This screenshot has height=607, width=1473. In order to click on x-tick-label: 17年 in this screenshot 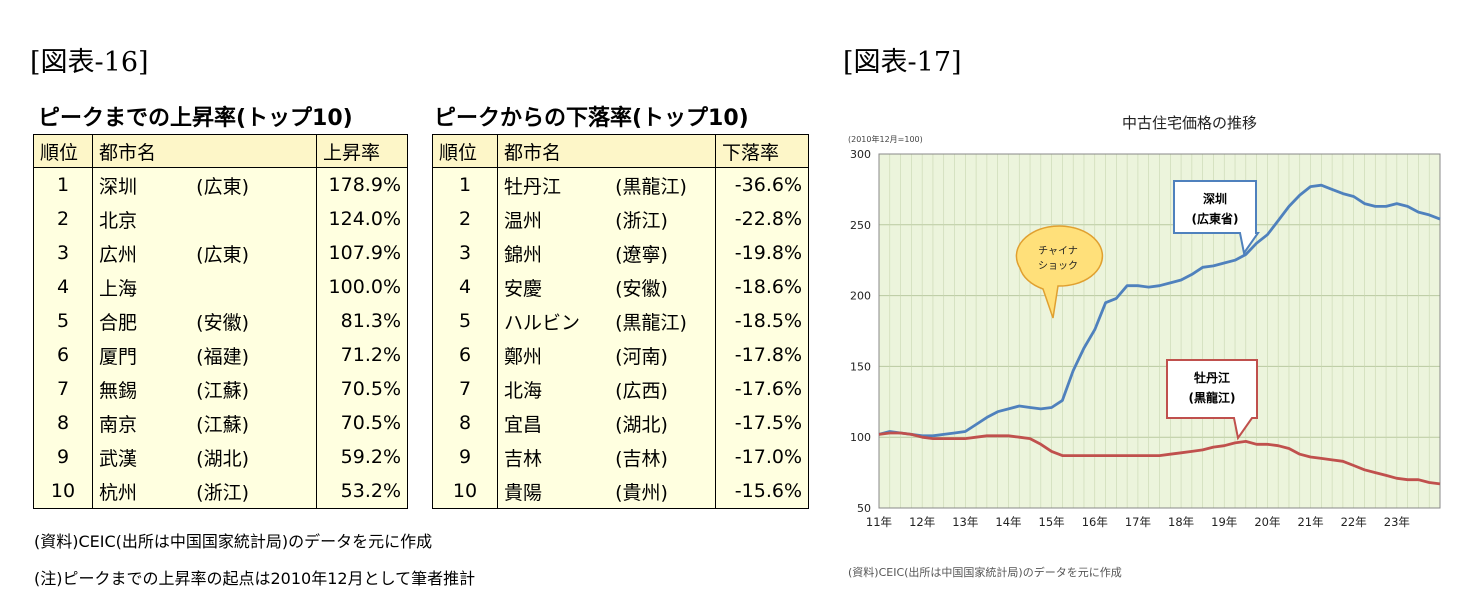, I will do `click(1138, 522)`.